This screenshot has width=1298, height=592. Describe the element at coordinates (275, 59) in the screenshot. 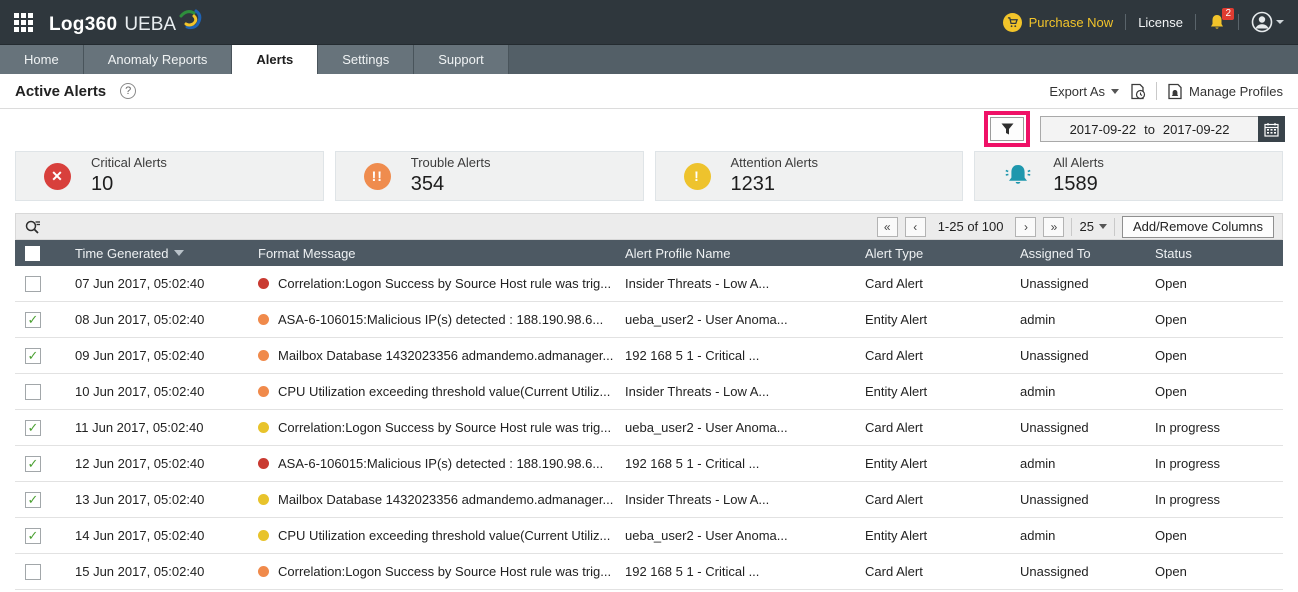

I see `tab-alerts: Alerts` at that location.